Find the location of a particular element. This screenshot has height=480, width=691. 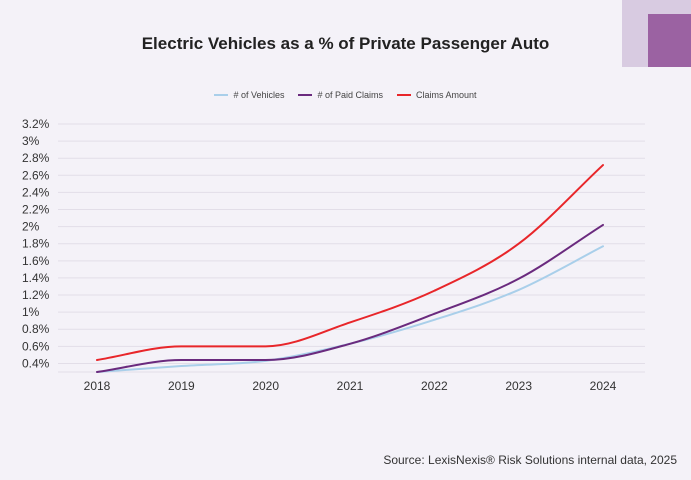

y-tick-label: 1.4% is located at coordinates (36, 278).